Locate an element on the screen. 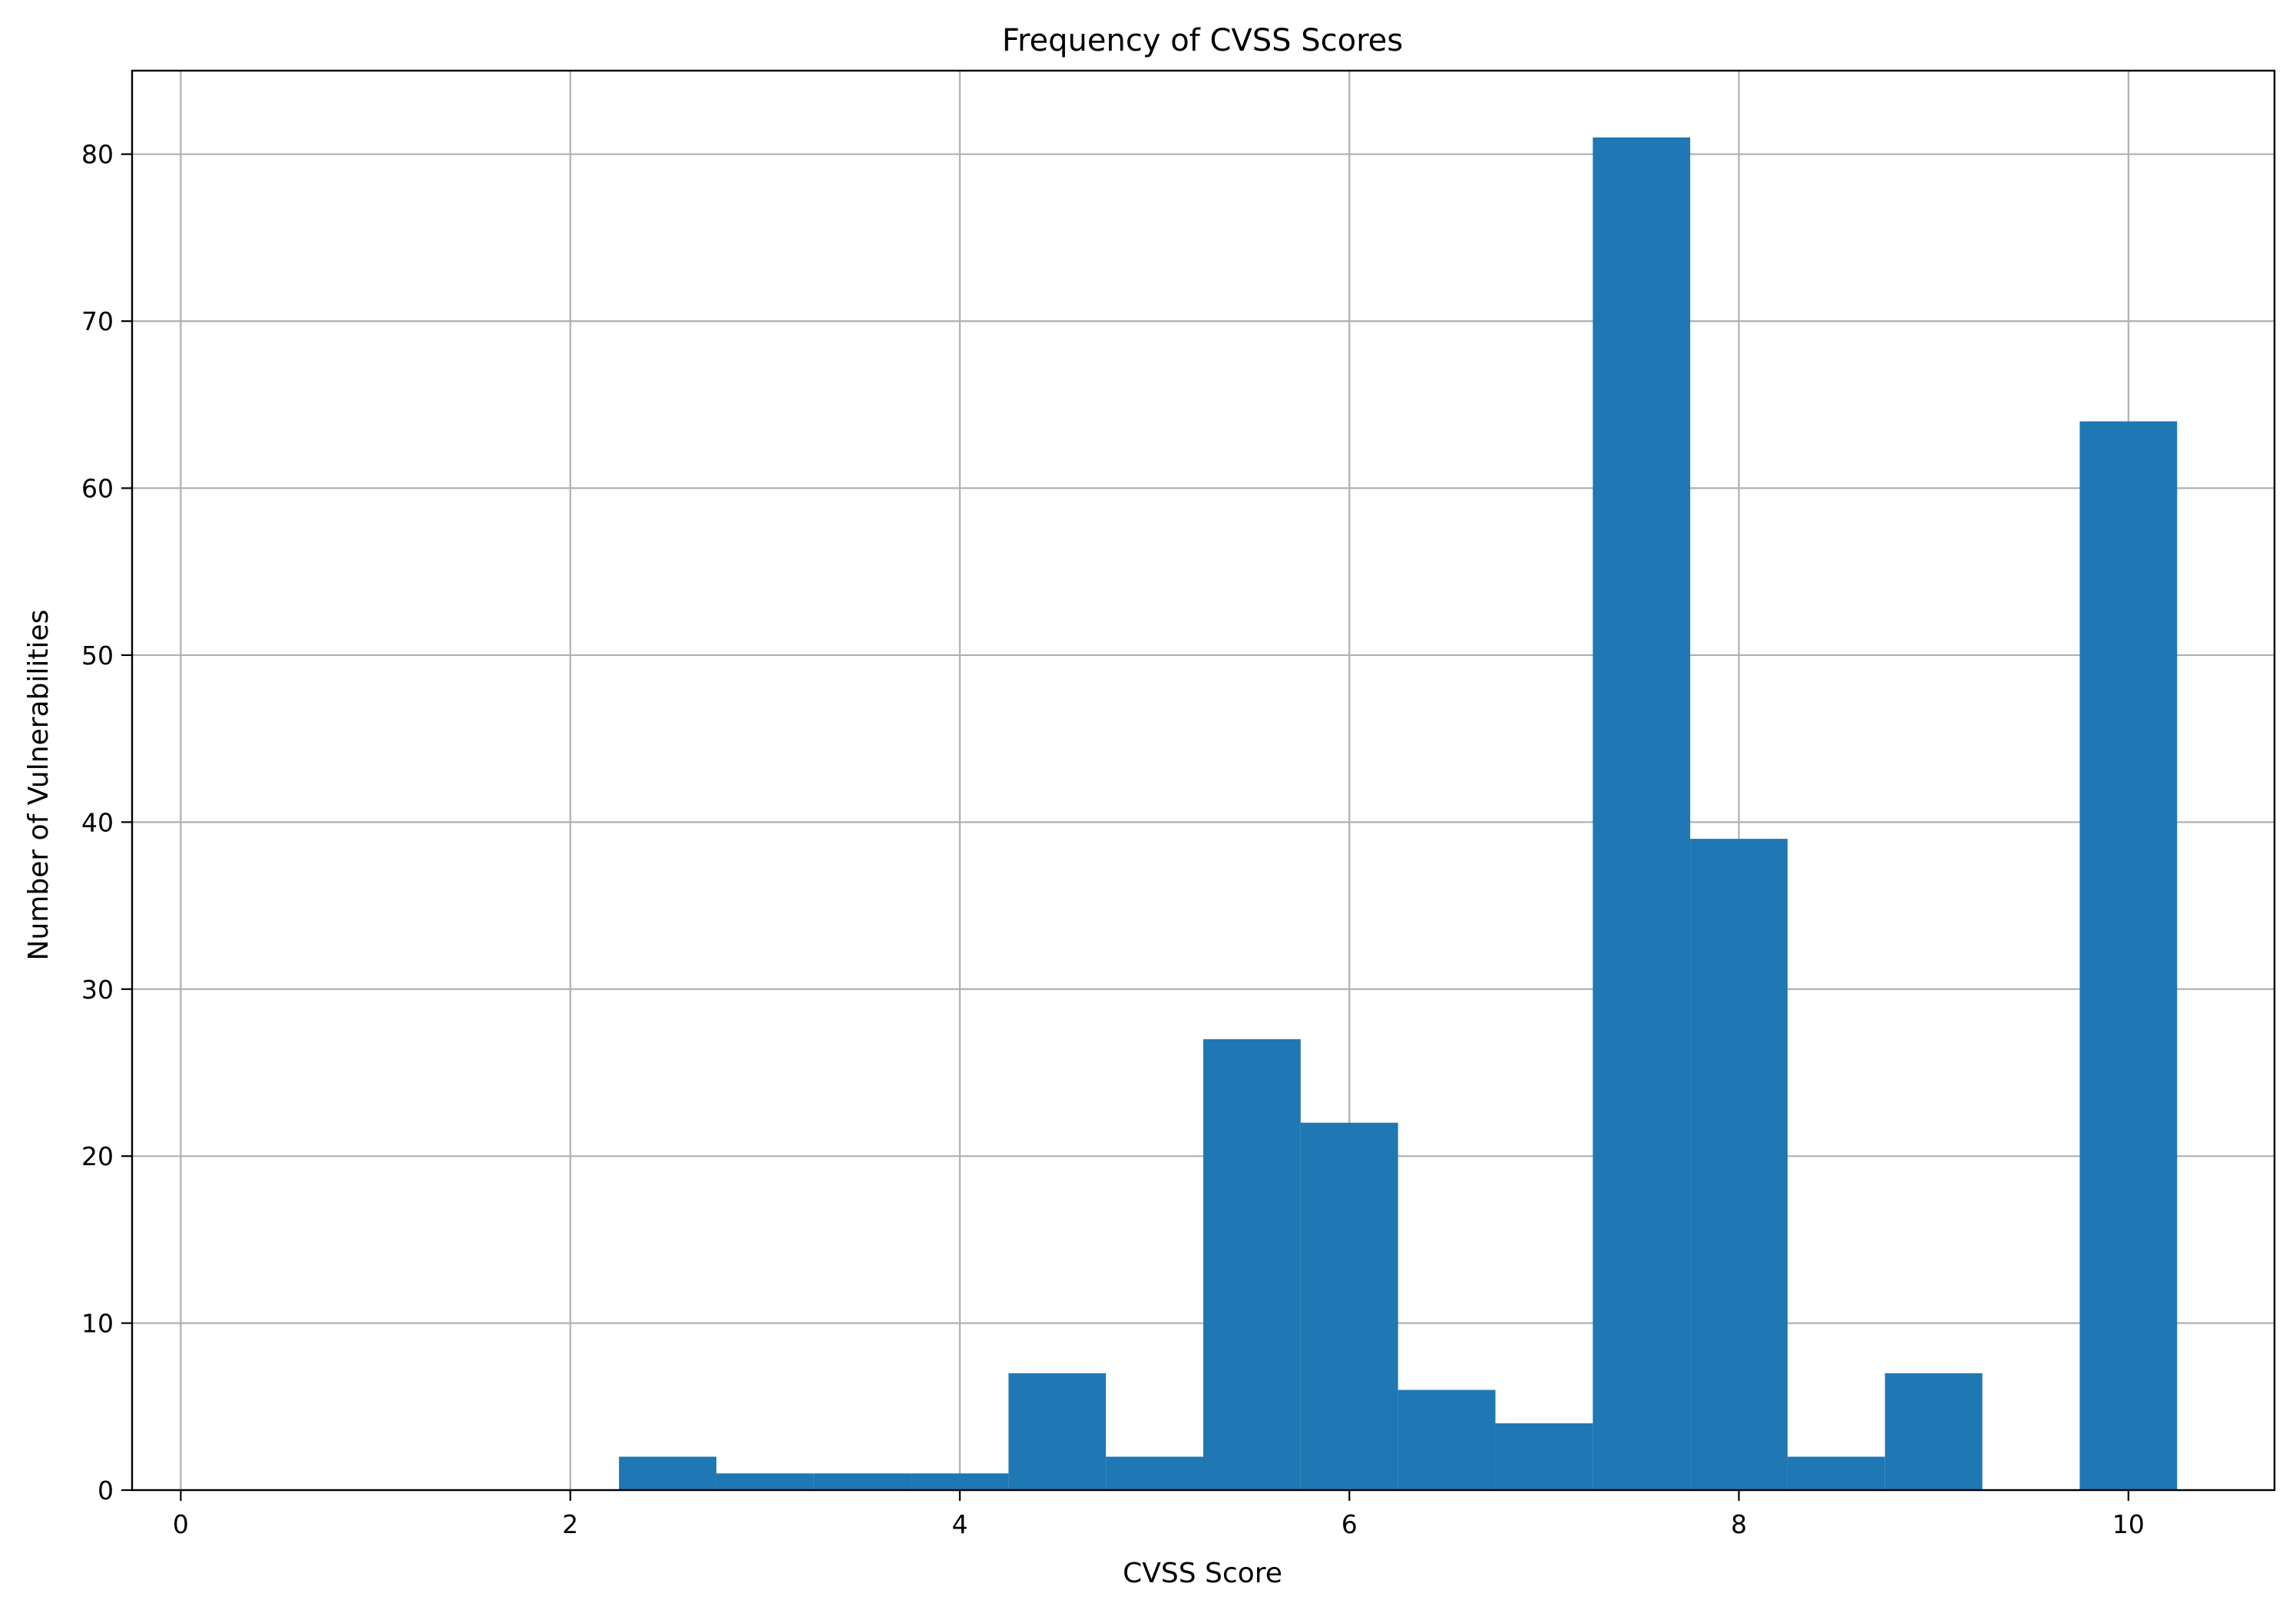 This screenshot has height=1613, width=2296. y-tick-label: 40 is located at coordinates (97, 822).